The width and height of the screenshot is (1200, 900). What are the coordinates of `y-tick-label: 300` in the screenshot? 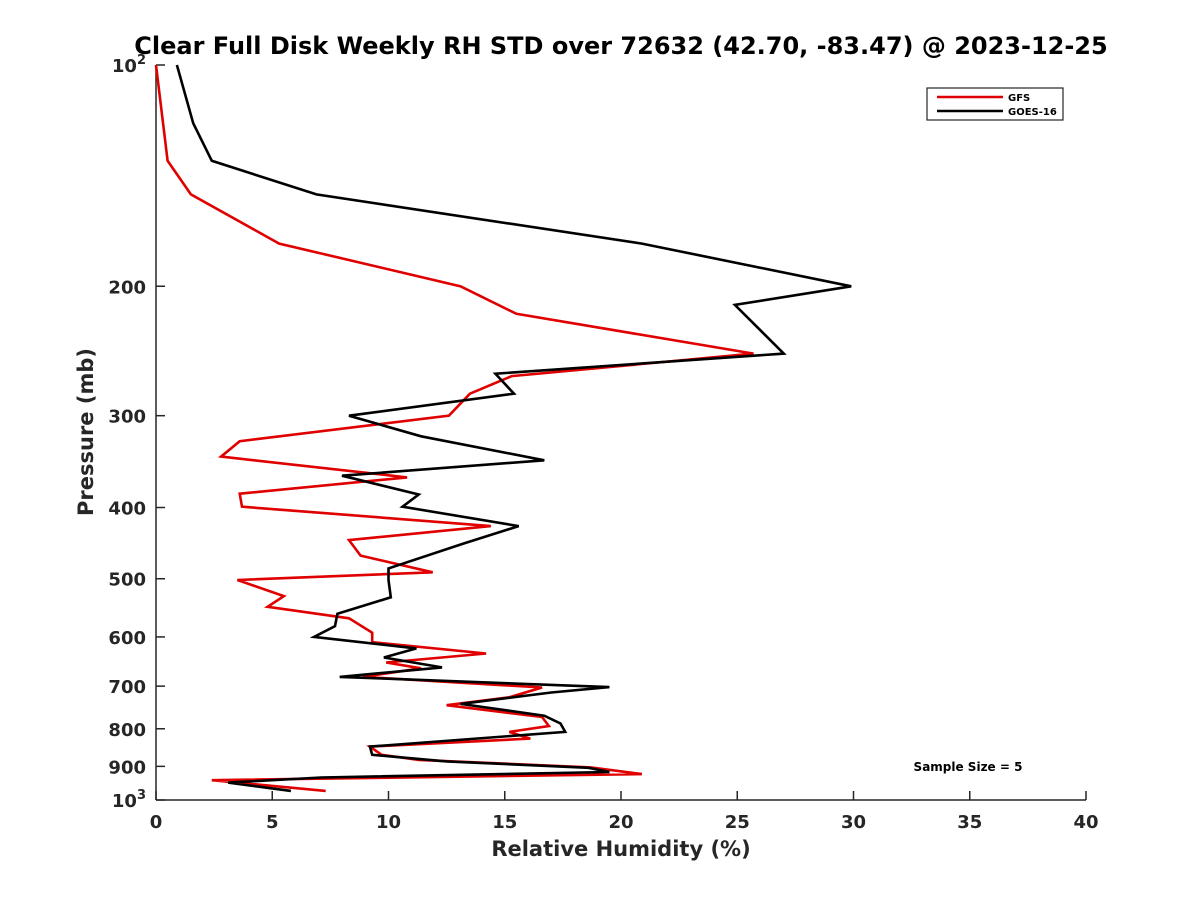 It's located at (127, 417).